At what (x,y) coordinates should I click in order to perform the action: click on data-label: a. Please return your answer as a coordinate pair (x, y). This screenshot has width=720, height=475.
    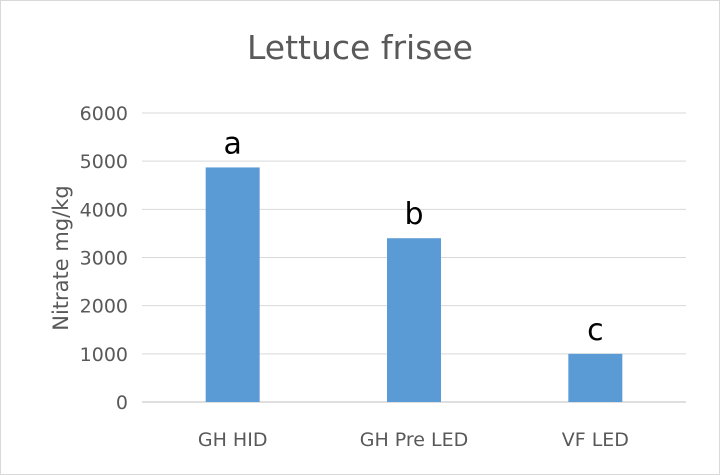
    Looking at the image, I should click on (232, 143).